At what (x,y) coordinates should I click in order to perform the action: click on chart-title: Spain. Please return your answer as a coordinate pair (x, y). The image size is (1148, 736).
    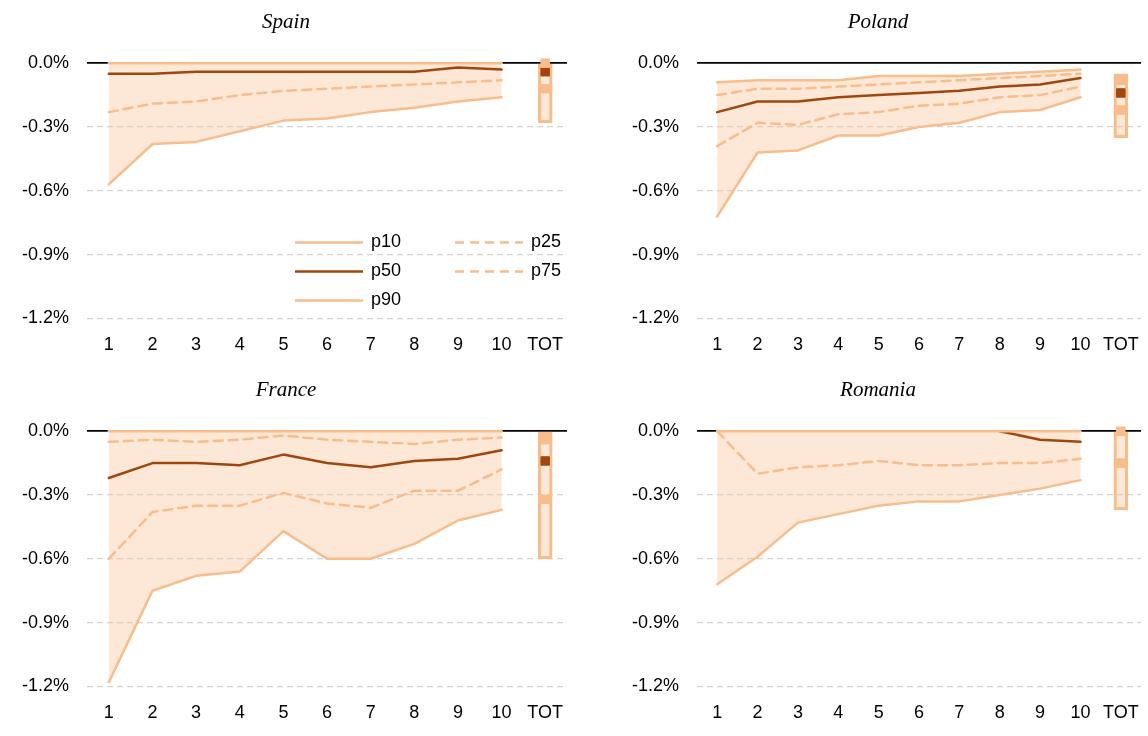
    Looking at the image, I should click on (286, 21).